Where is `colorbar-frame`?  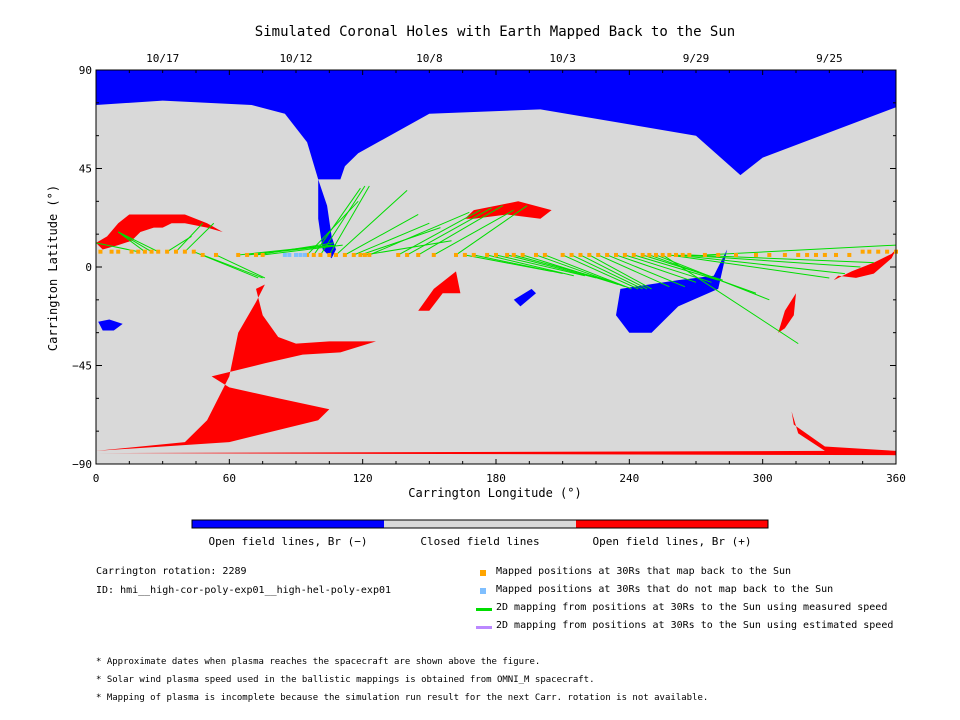
colorbar-frame is located at coordinates (480, 524).